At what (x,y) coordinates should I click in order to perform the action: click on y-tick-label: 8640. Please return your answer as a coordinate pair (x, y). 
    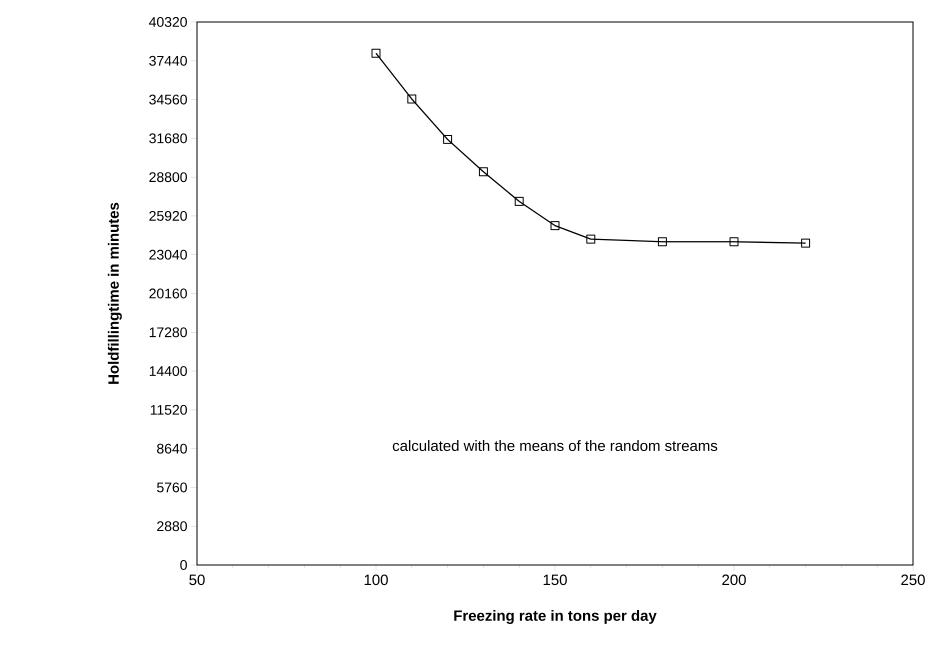
    Looking at the image, I should click on (172, 449).